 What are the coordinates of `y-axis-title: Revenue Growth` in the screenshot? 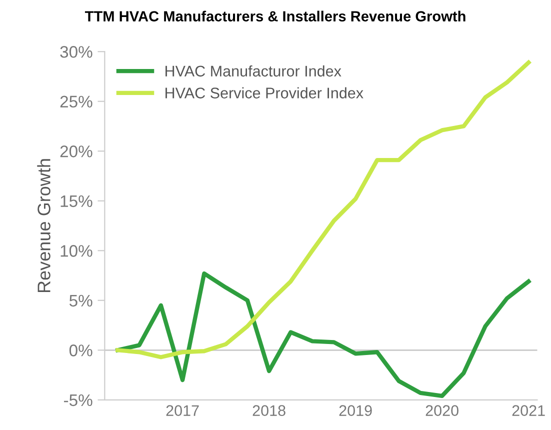 It's located at (43, 225).